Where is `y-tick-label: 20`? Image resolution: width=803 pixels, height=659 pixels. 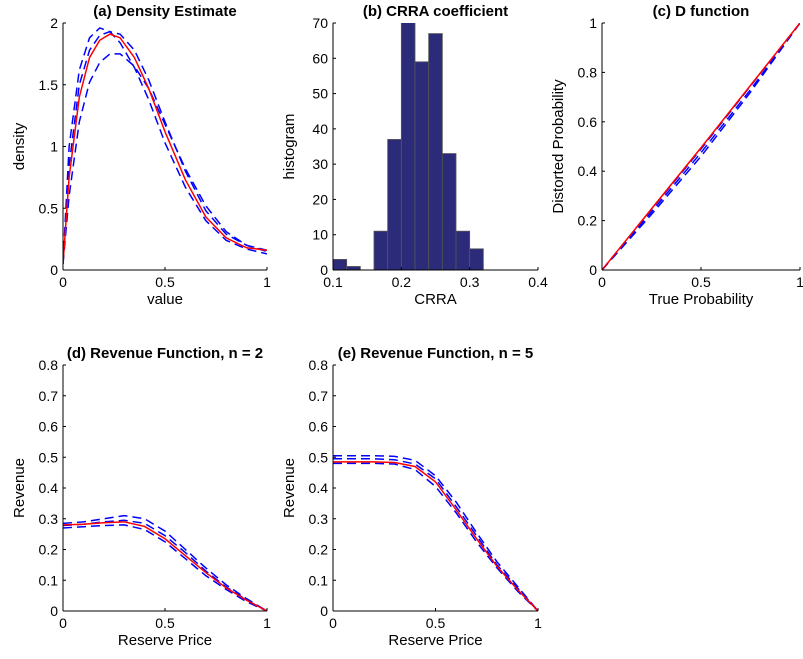
y-tick-label: 20 is located at coordinates (320, 199).